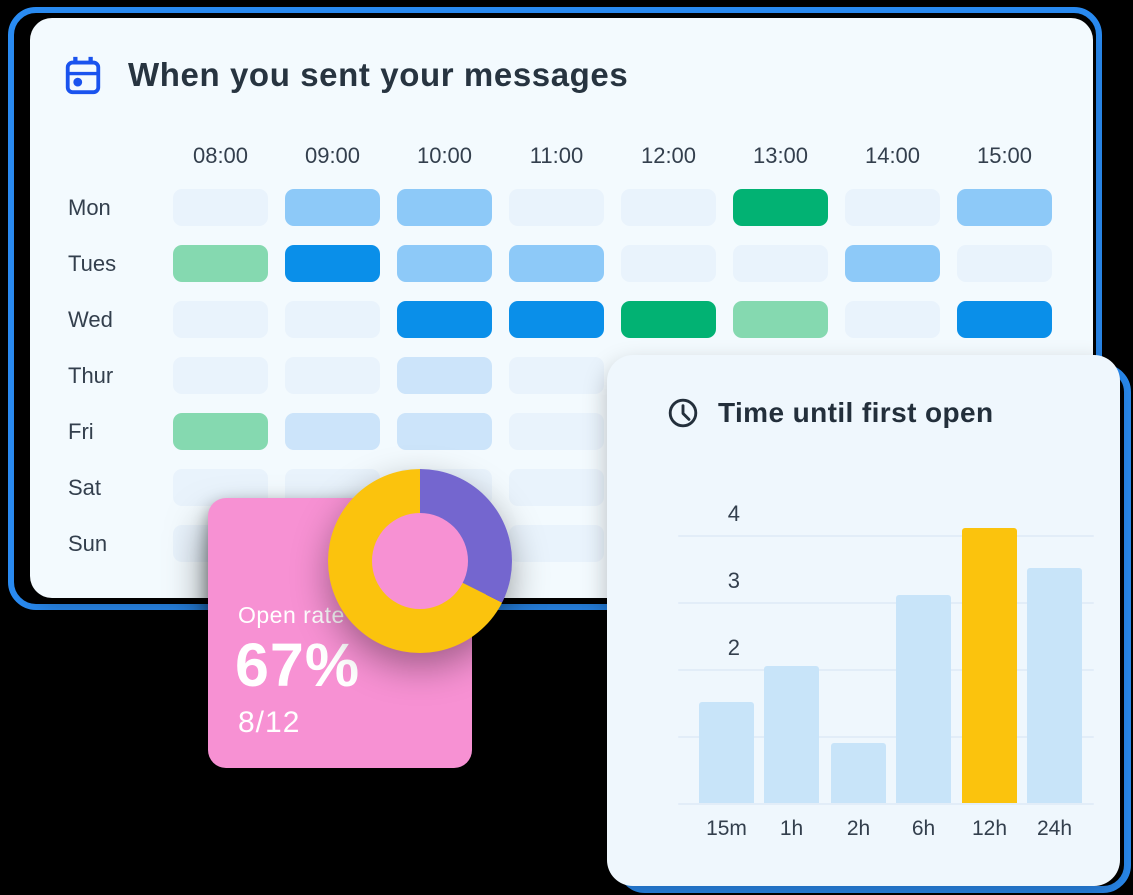 The image size is (1133, 895). What do you see at coordinates (556, 155) in the screenshot?
I see `time-column-label: 11:00` at bounding box center [556, 155].